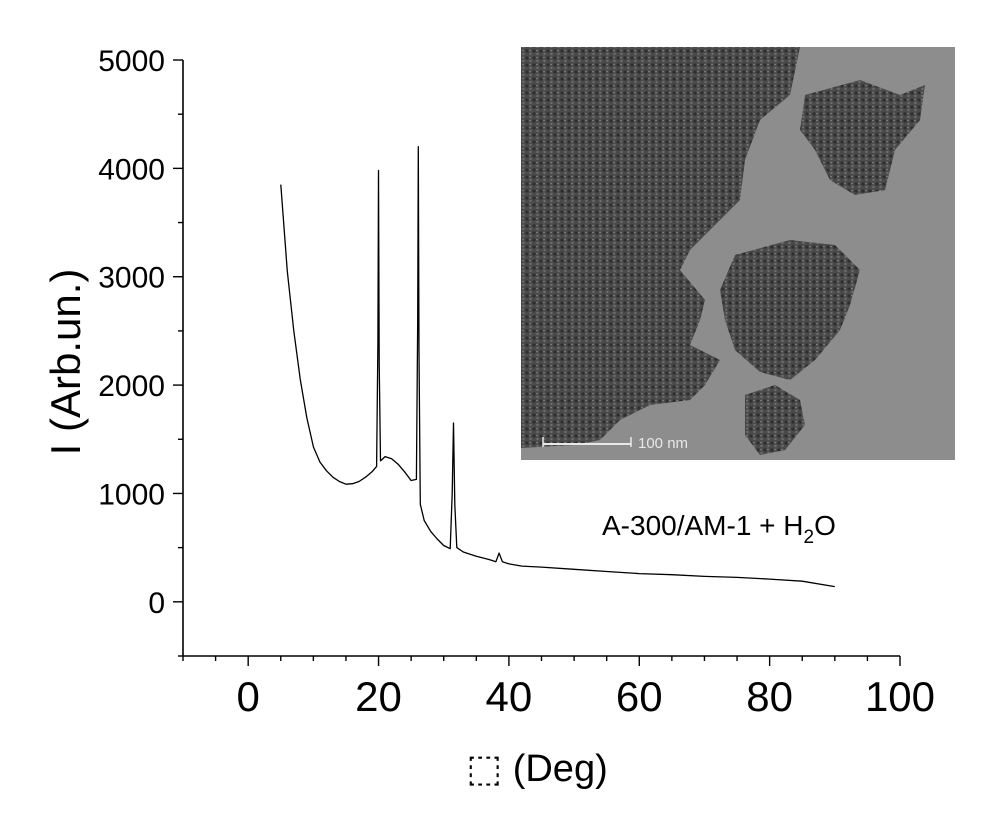  What do you see at coordinates (769, 696) in the screenshot?
I see `x-tick-label: 80` at bounding box center [769, 696].